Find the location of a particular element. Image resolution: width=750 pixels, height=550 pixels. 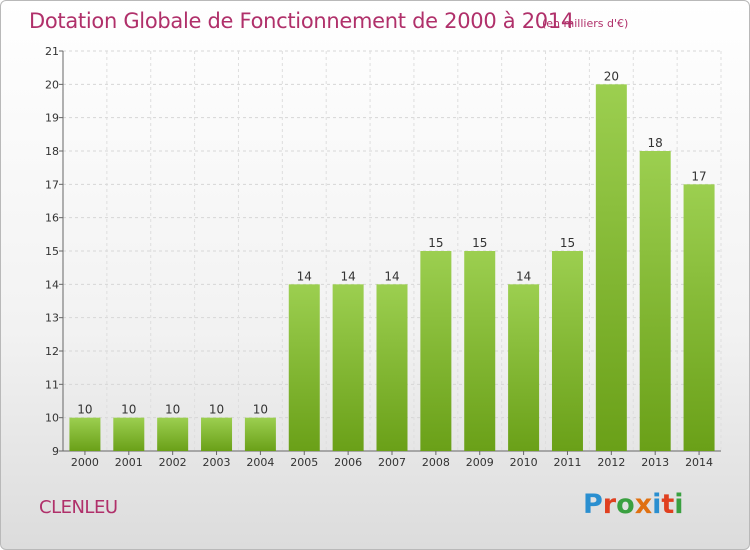

value-label-2011: 15 is located at coordinates (567, 243).